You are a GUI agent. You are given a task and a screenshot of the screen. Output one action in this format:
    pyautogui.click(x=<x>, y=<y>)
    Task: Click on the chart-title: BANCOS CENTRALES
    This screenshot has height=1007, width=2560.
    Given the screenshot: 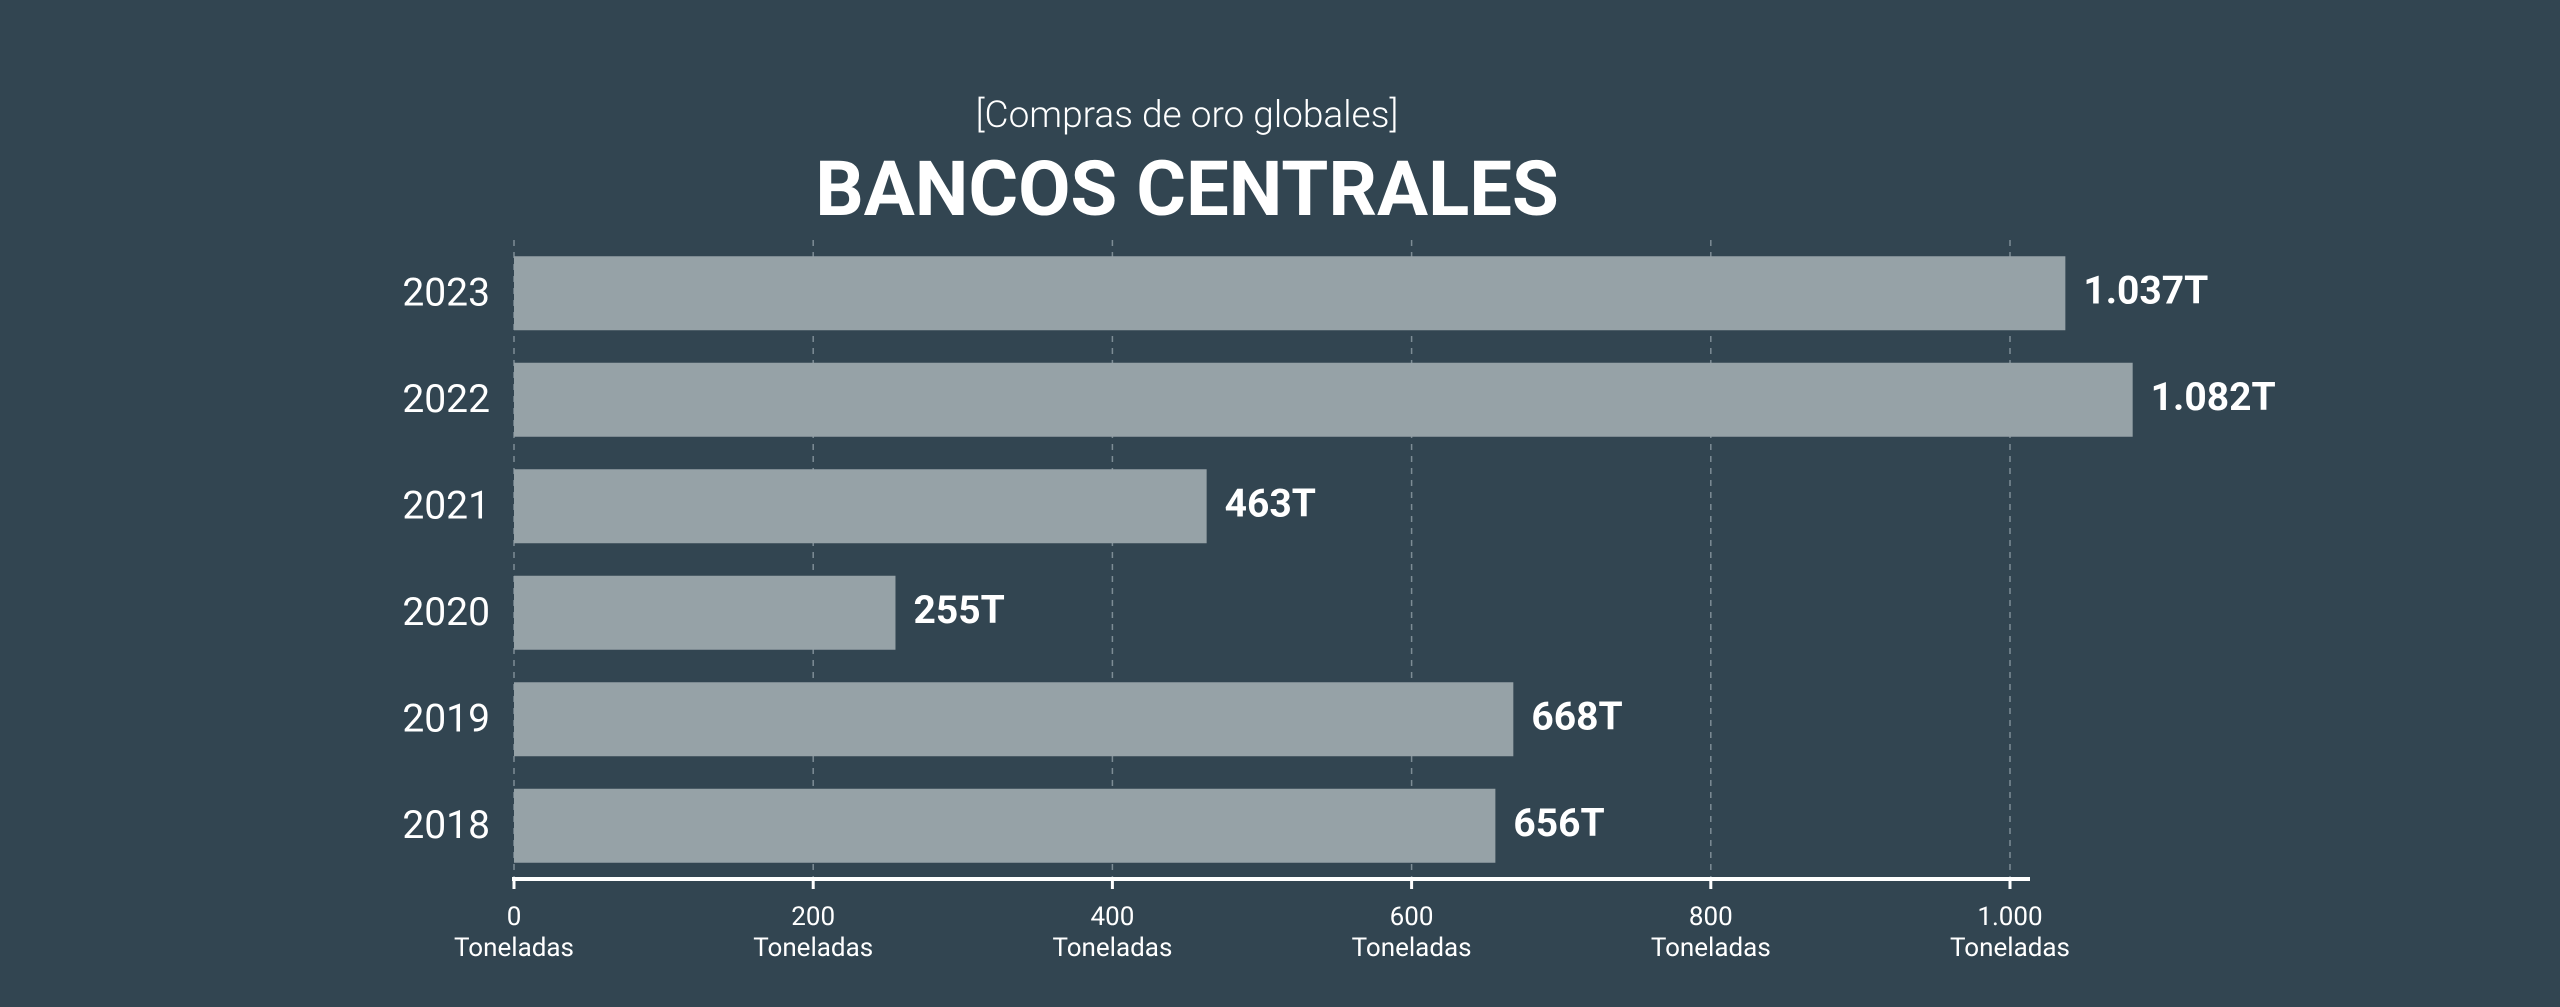 What is the action you would take?
    pyautogui.click(x=1187, y=189)
    